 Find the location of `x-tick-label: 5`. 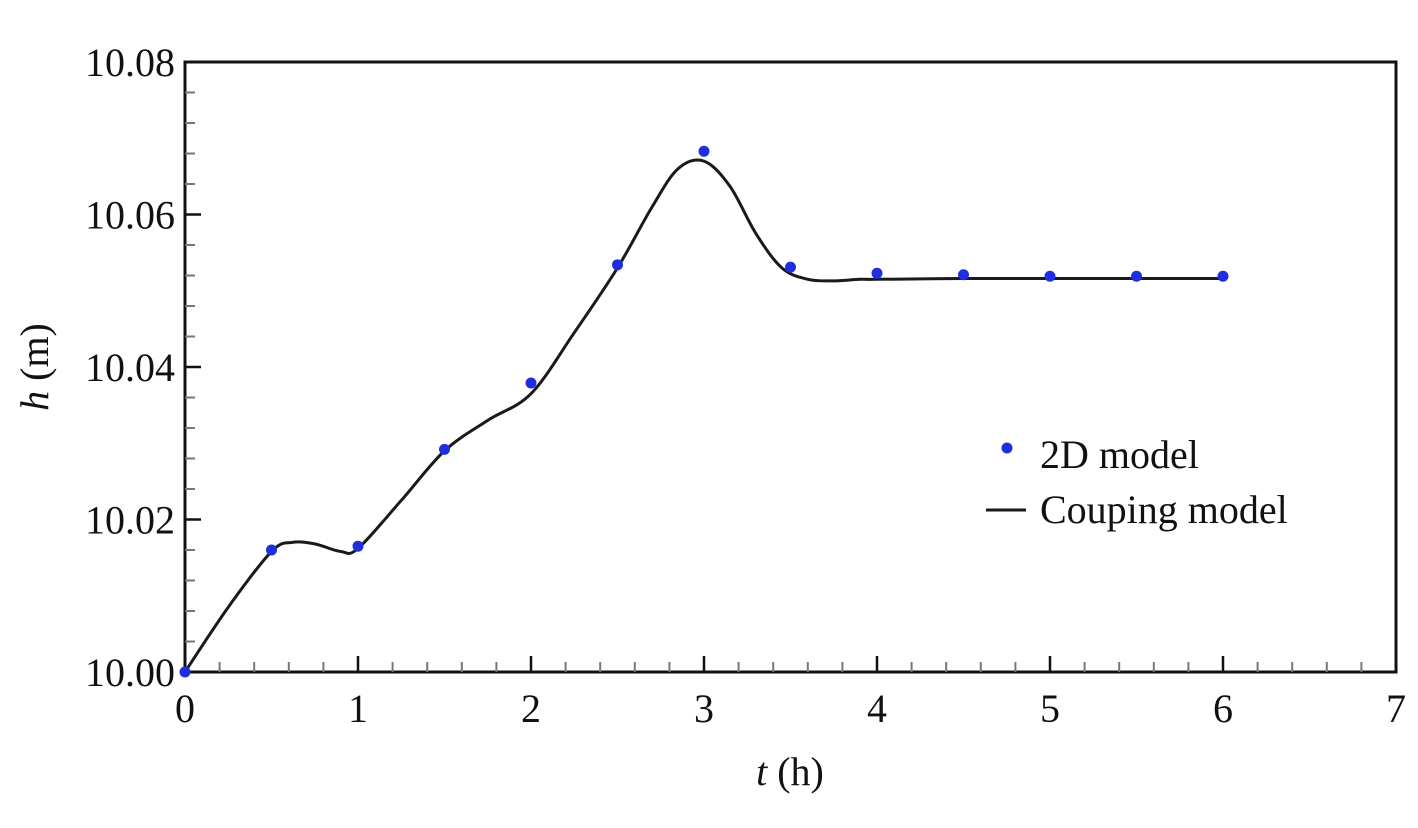

x-tick-label: 5 is located at coordinates (1050, 708).